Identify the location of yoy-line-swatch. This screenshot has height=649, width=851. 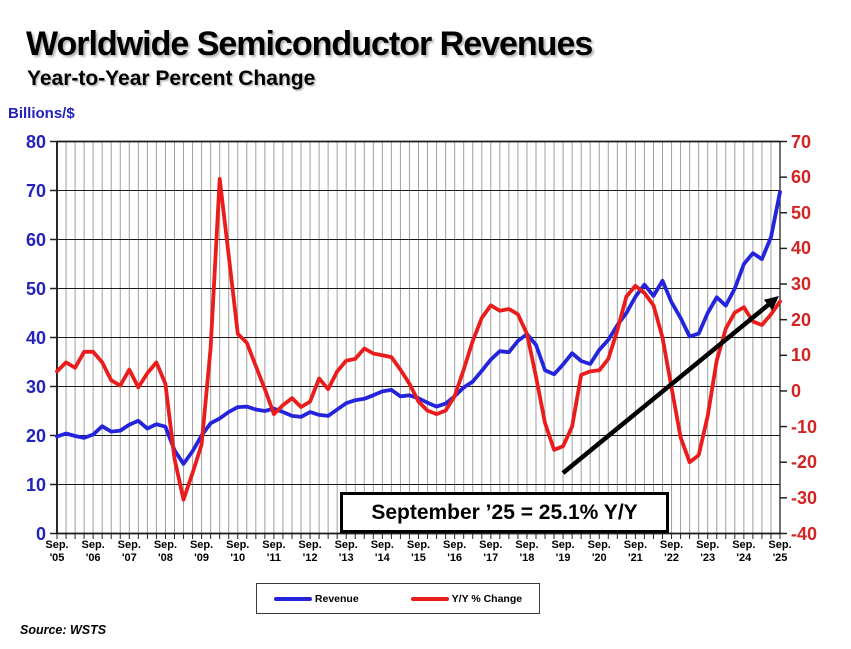
(429, 598).